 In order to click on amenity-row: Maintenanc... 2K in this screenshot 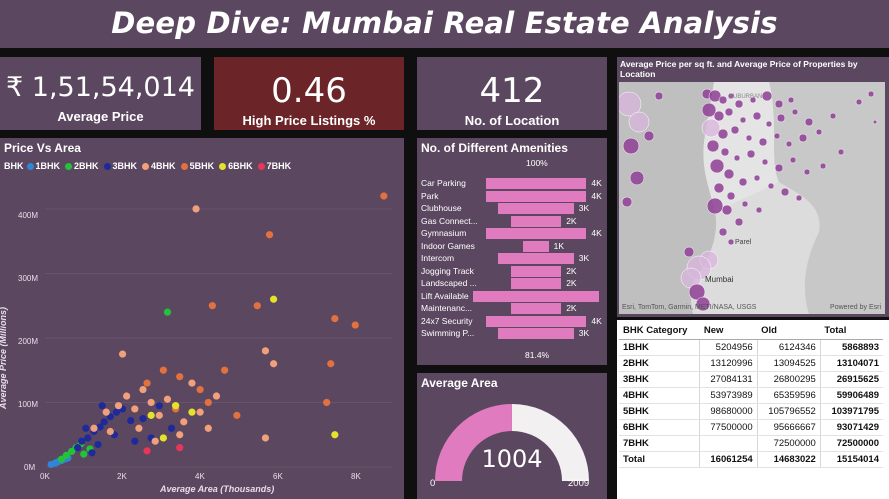, I will do `click(512, 309)`.